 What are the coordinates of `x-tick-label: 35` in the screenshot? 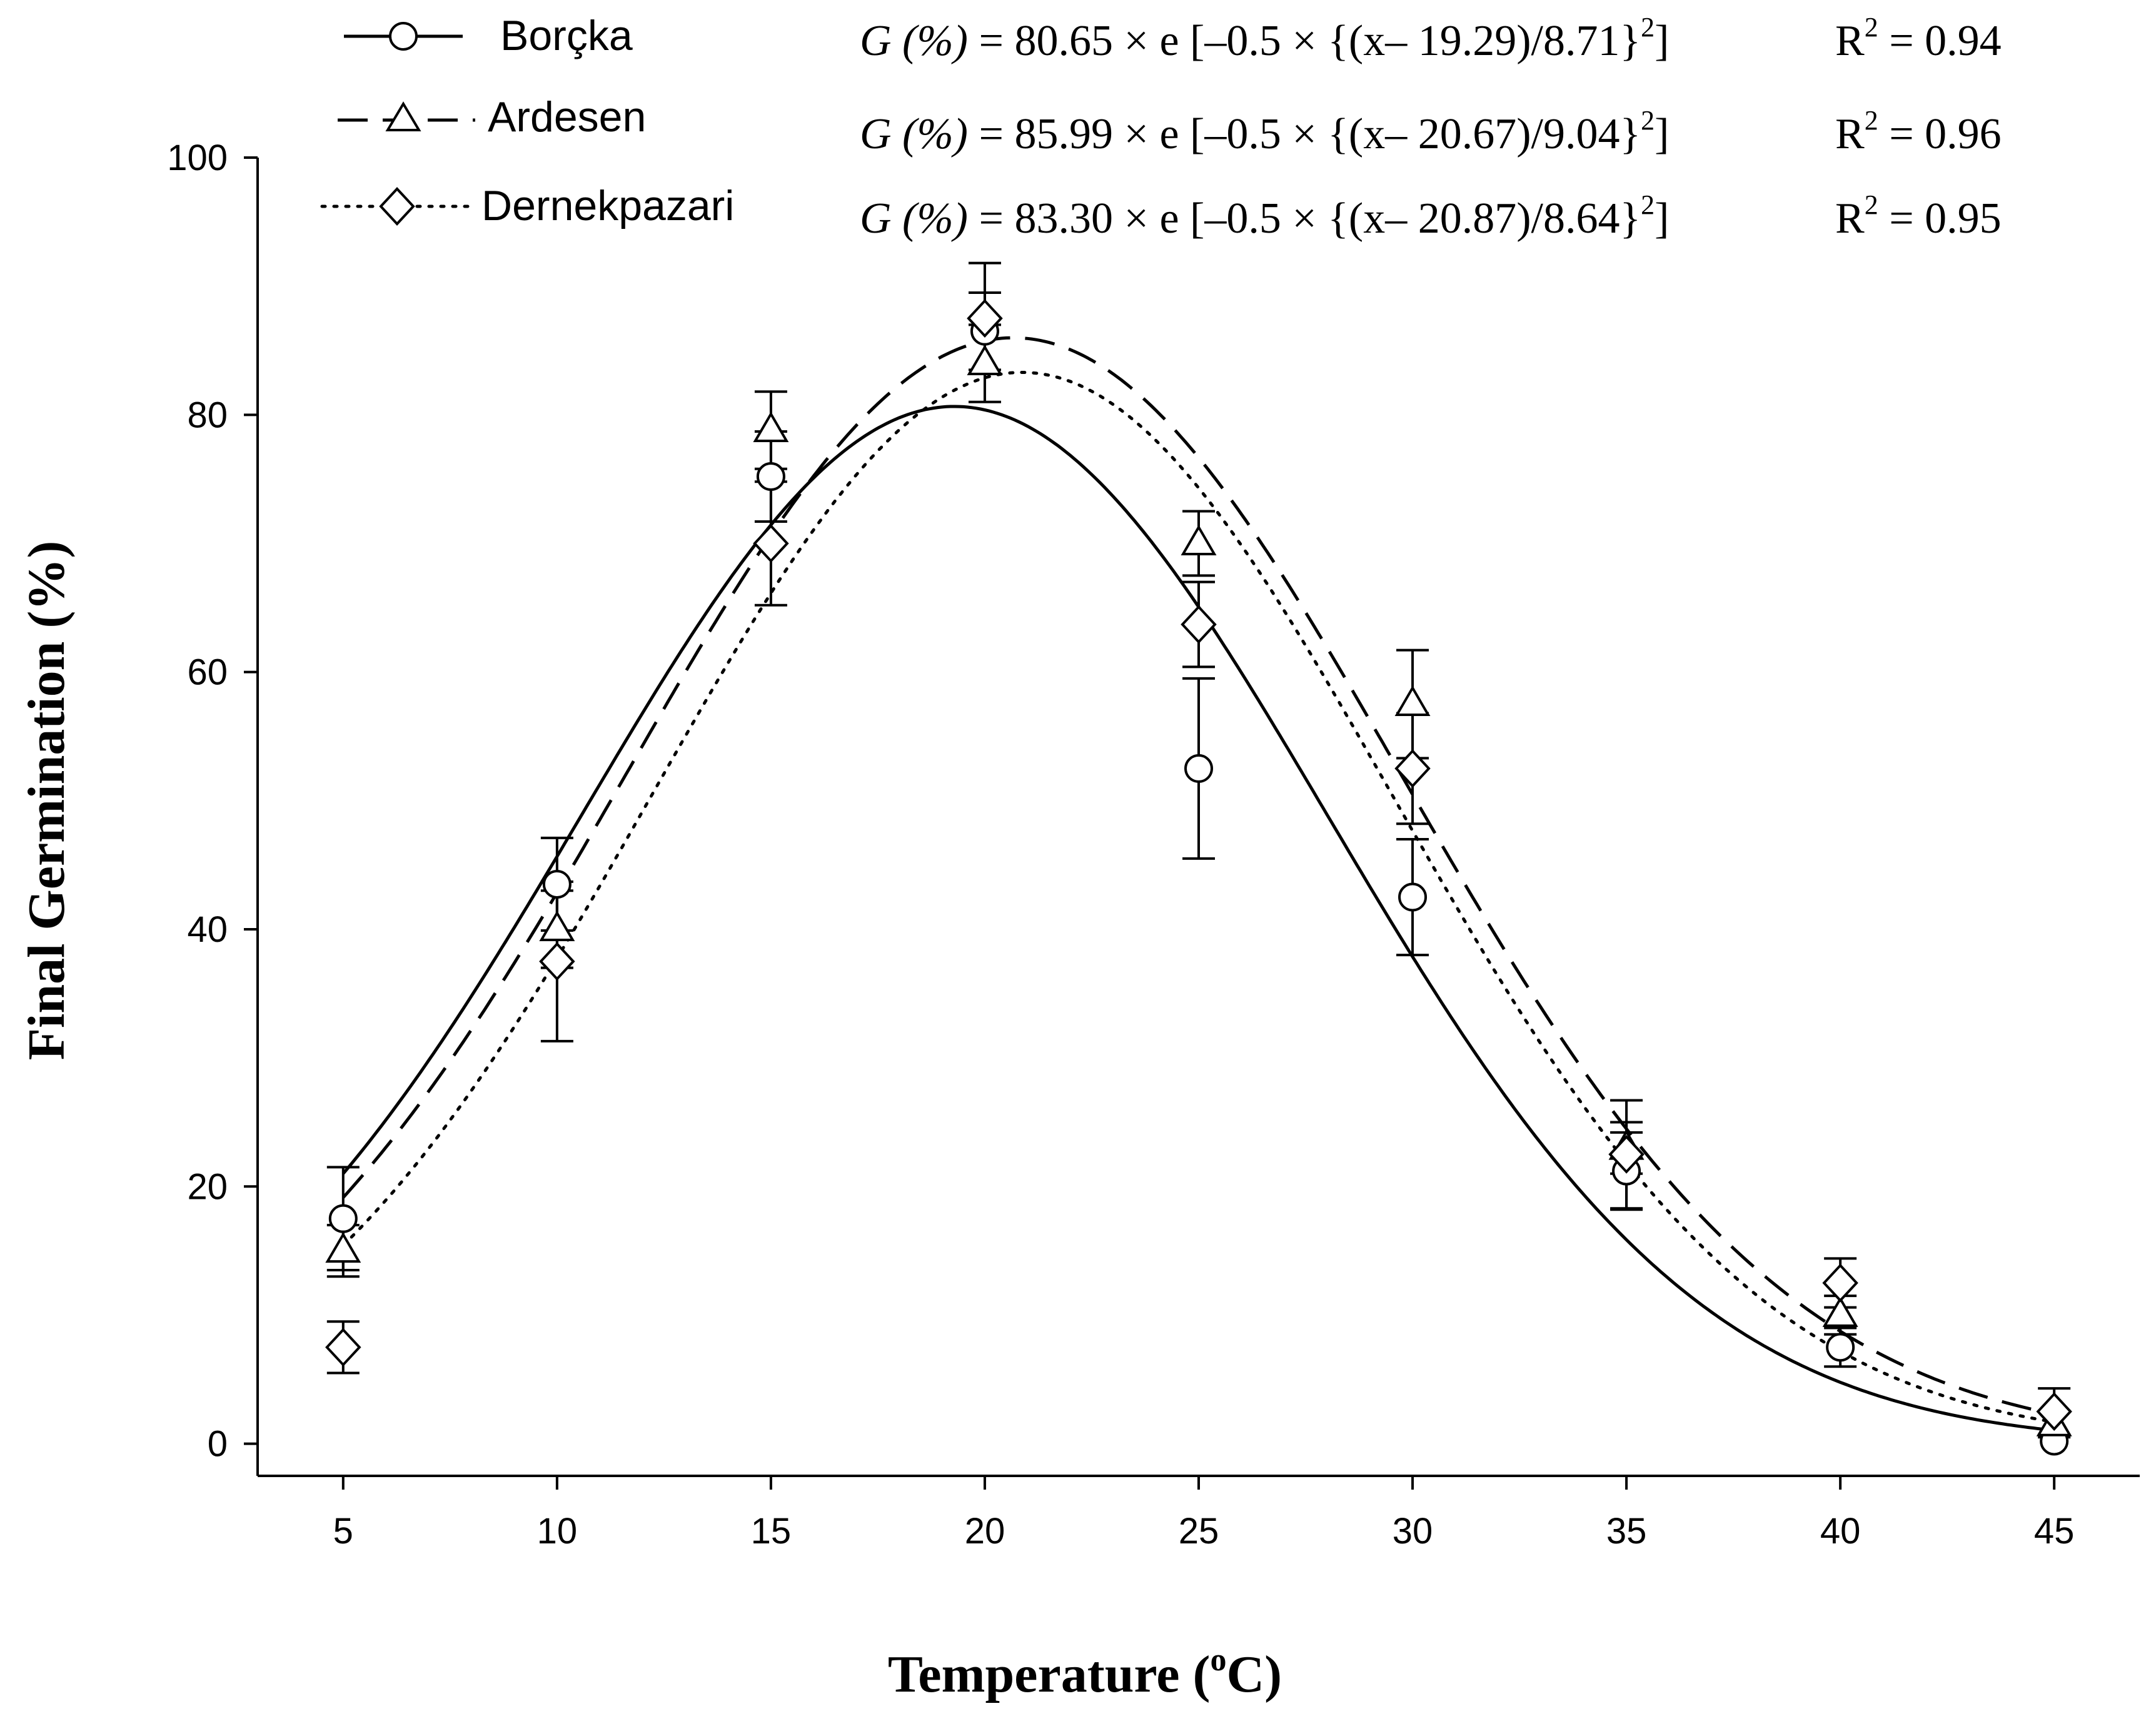 It's located at (1626, 1532).